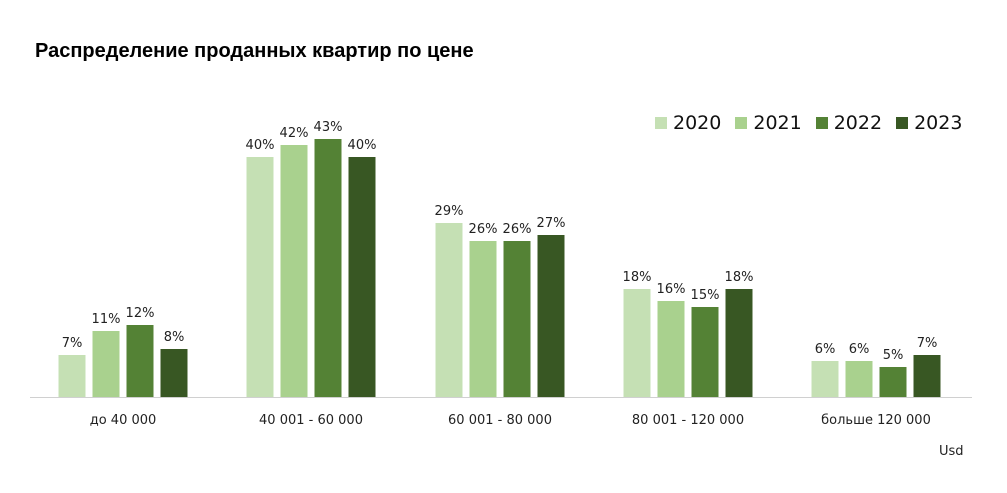 The image size is (1007, 493). I want to click on legend-item-2022: 2022, so click(849, 123).